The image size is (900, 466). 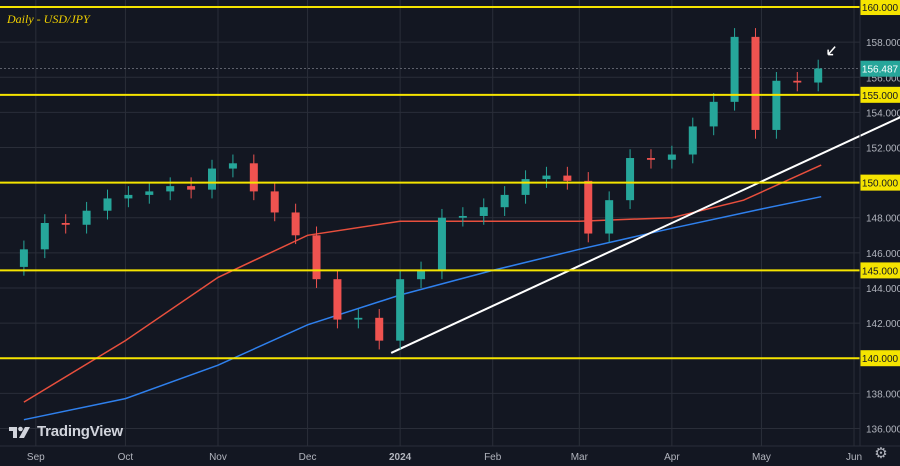 I want to click on logo-text: TradingView, so click(x=80, y=431).